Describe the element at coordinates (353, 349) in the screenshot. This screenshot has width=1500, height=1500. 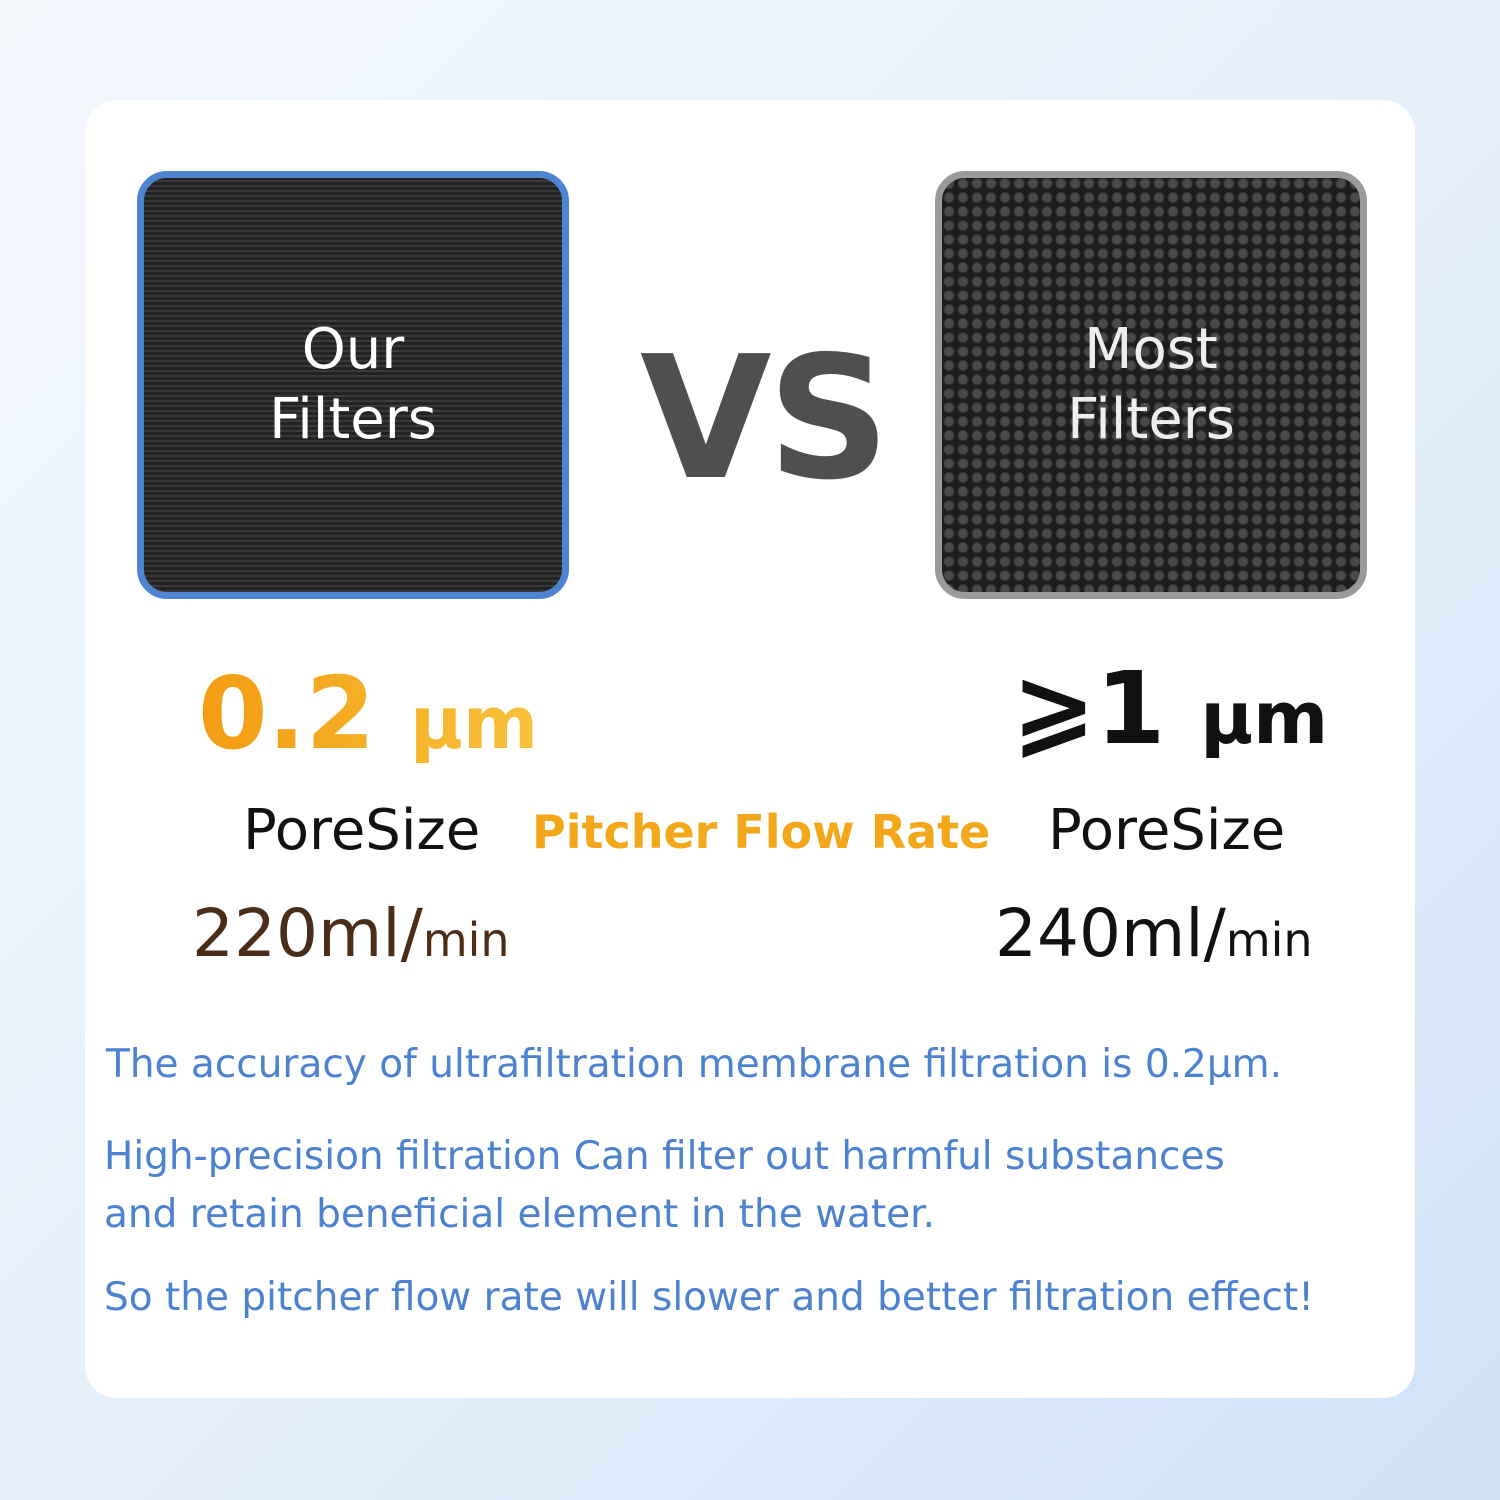
I see `our-filter-label-1: Our` at that location.